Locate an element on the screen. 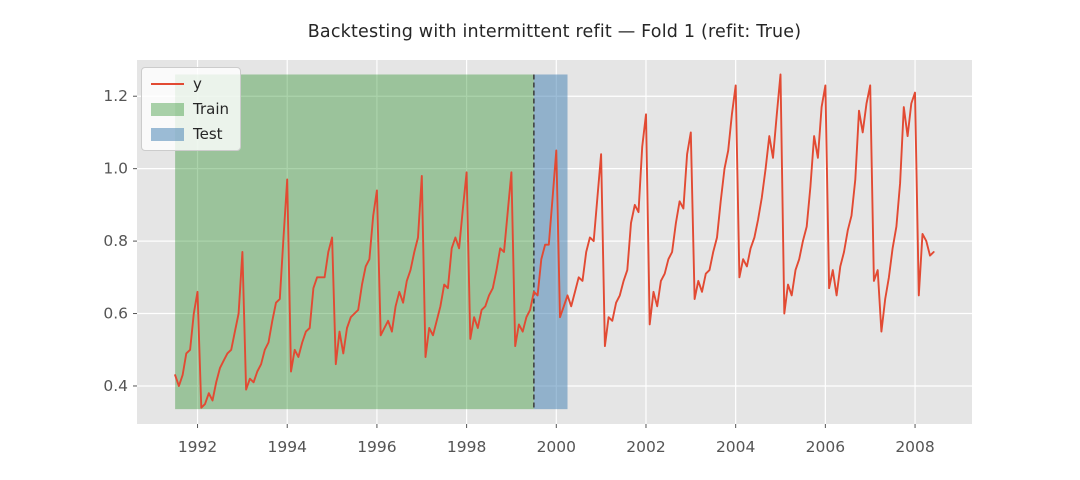 Image resolution: width=1080 pixels, height=480 pixels. svg-text: 2006 is located at coordinates (825, 447).